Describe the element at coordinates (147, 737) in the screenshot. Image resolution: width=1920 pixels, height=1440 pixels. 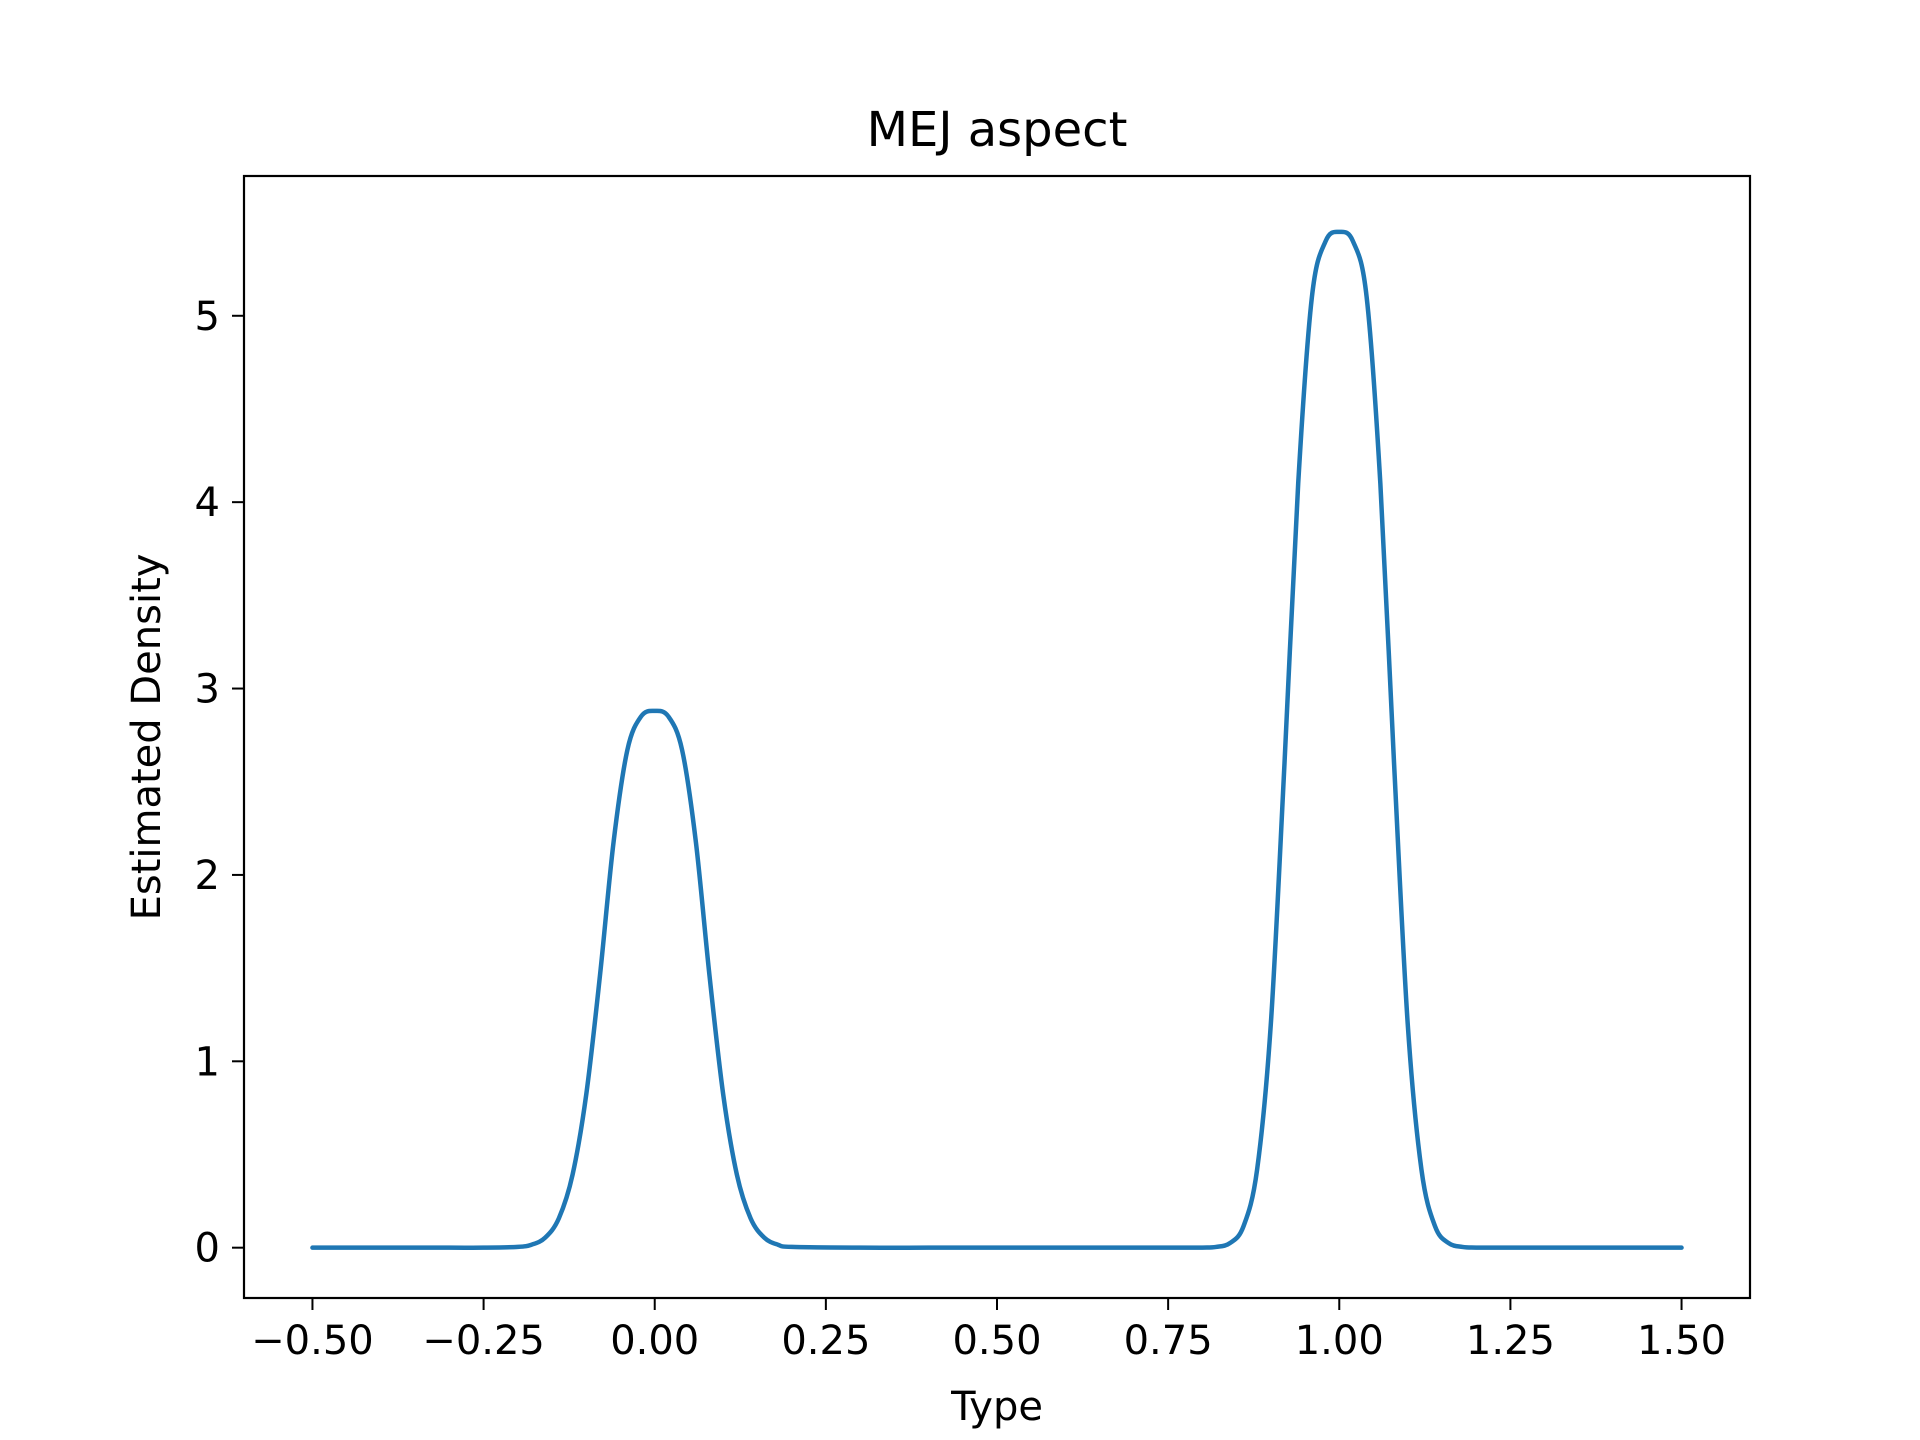
I see `y-axis-label: Estimated Density` at that location.